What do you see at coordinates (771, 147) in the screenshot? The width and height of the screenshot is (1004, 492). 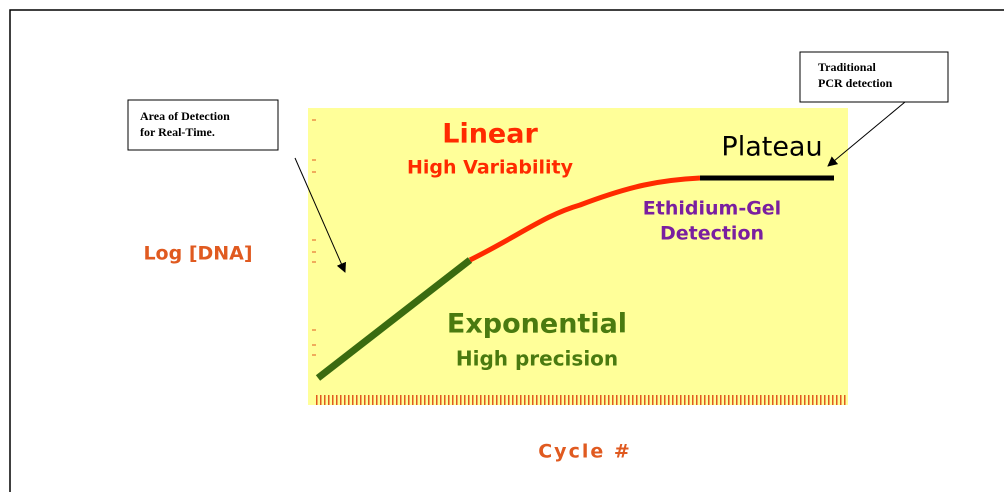 I see `plateau-title: Plateau` at bounding box center [771, 147].